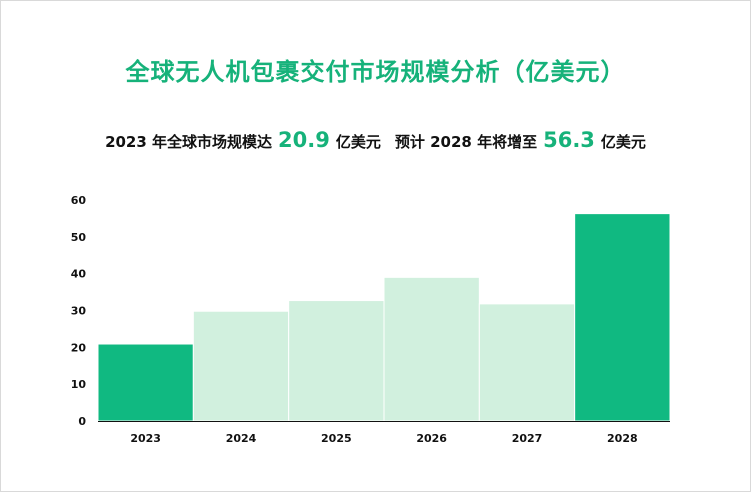 Image resolution: width=751 pixels, height=492 pixels. I want to click on x-tick-label: 2025, so click(336, 438).